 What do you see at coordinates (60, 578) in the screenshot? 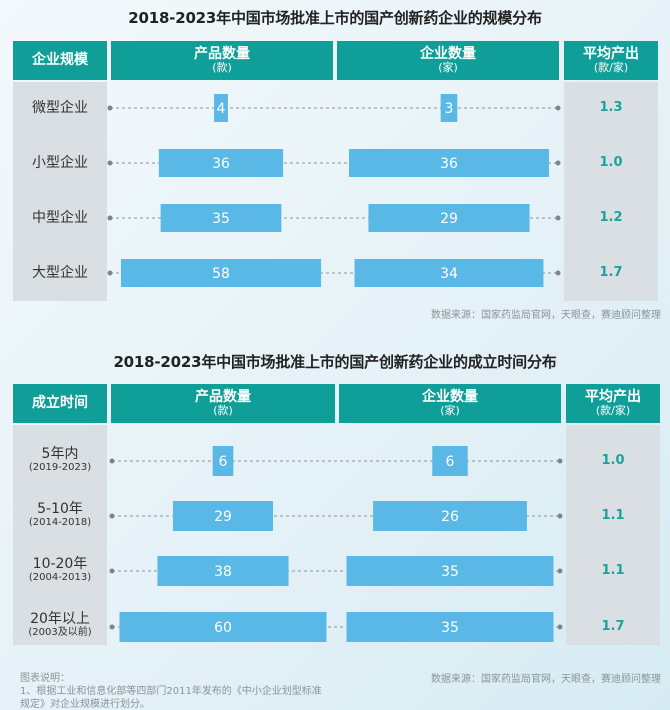
I see `chart2-row-label-sub: (2004-2013)` at bounding box center [60, 578].